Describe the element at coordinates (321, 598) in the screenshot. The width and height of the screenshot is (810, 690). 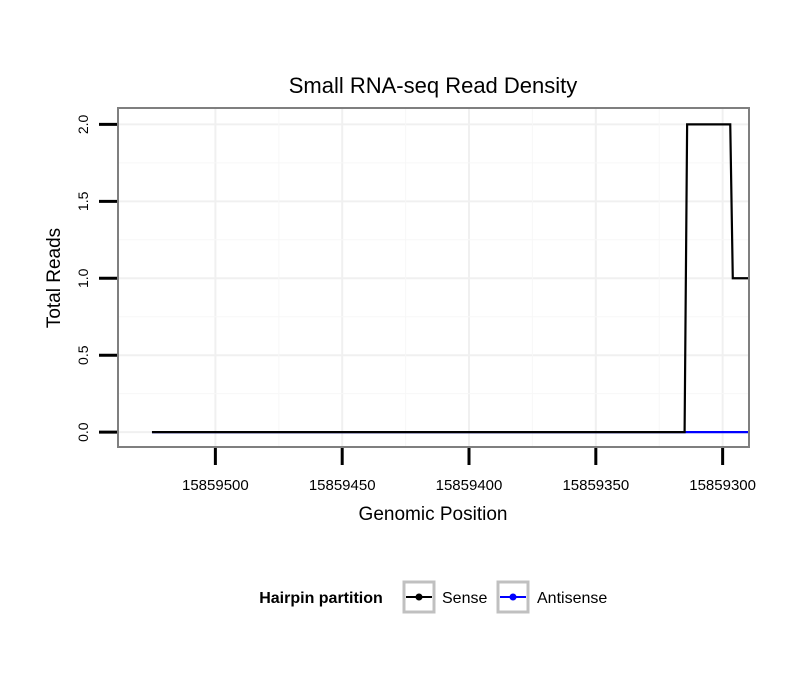
I see `legend-title: Hairpin partition` at that location.